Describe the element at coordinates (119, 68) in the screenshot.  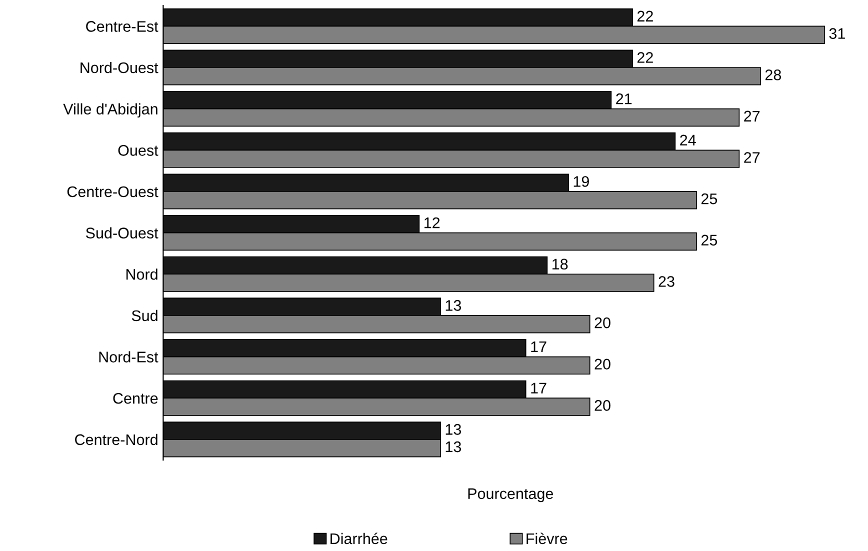
I see `y-tick-label: Nord-Ouest` at that location.